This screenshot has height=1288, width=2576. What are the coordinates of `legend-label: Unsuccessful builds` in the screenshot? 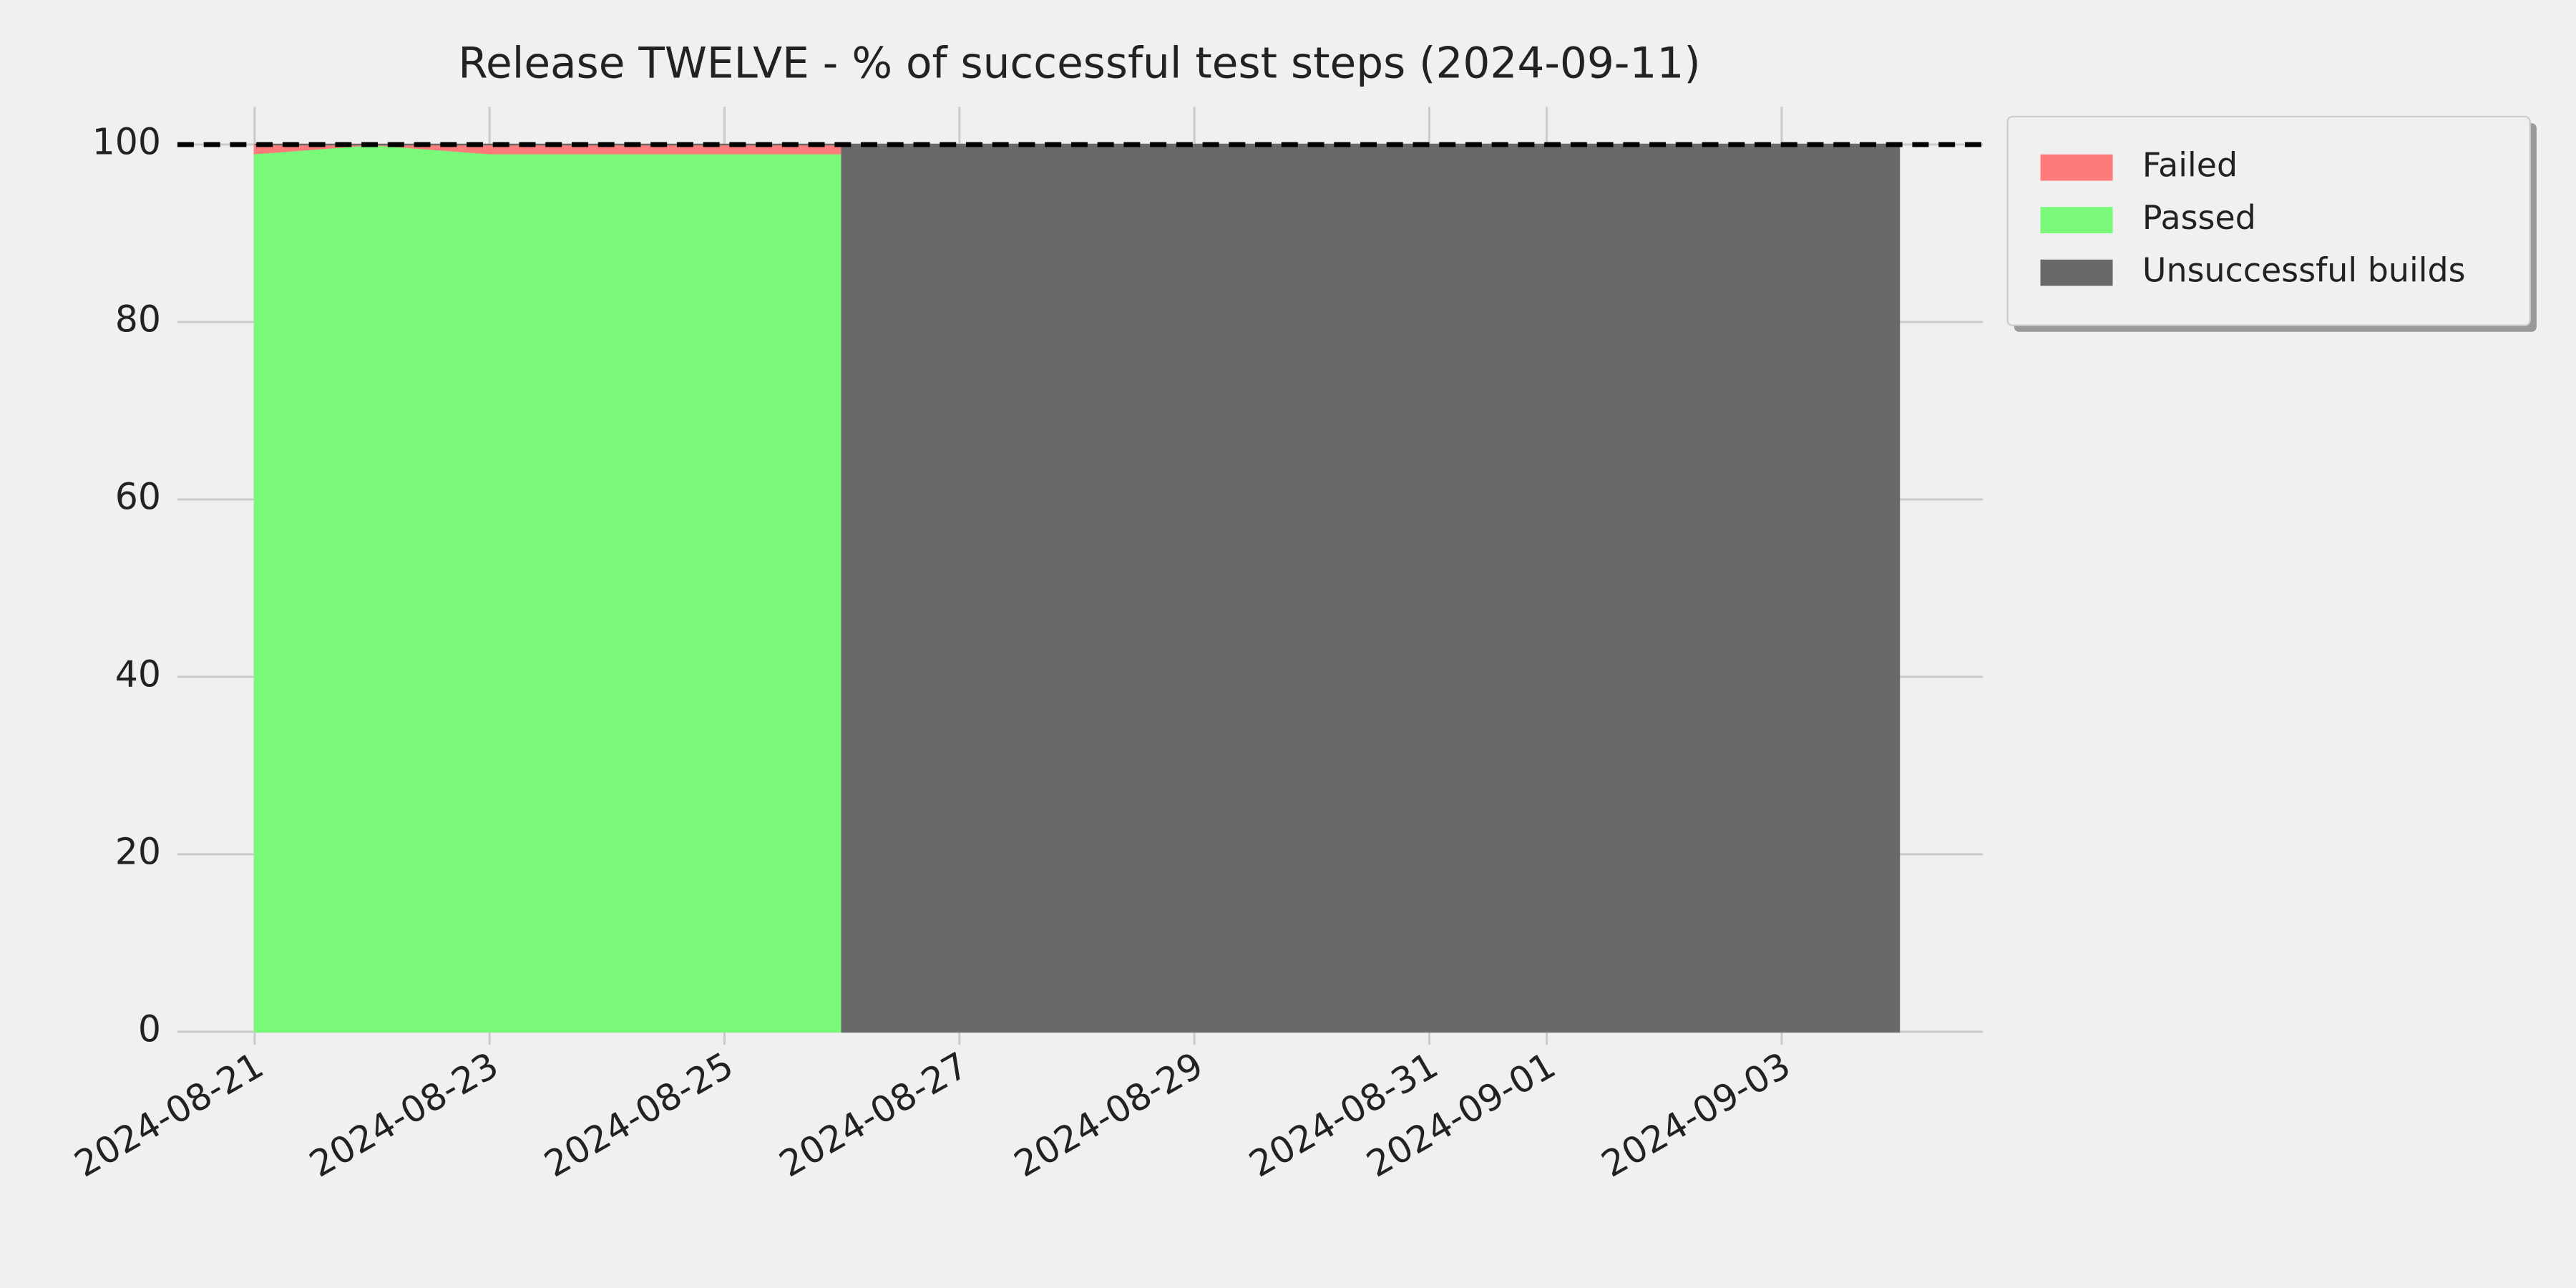 It's located at (2304, 270).